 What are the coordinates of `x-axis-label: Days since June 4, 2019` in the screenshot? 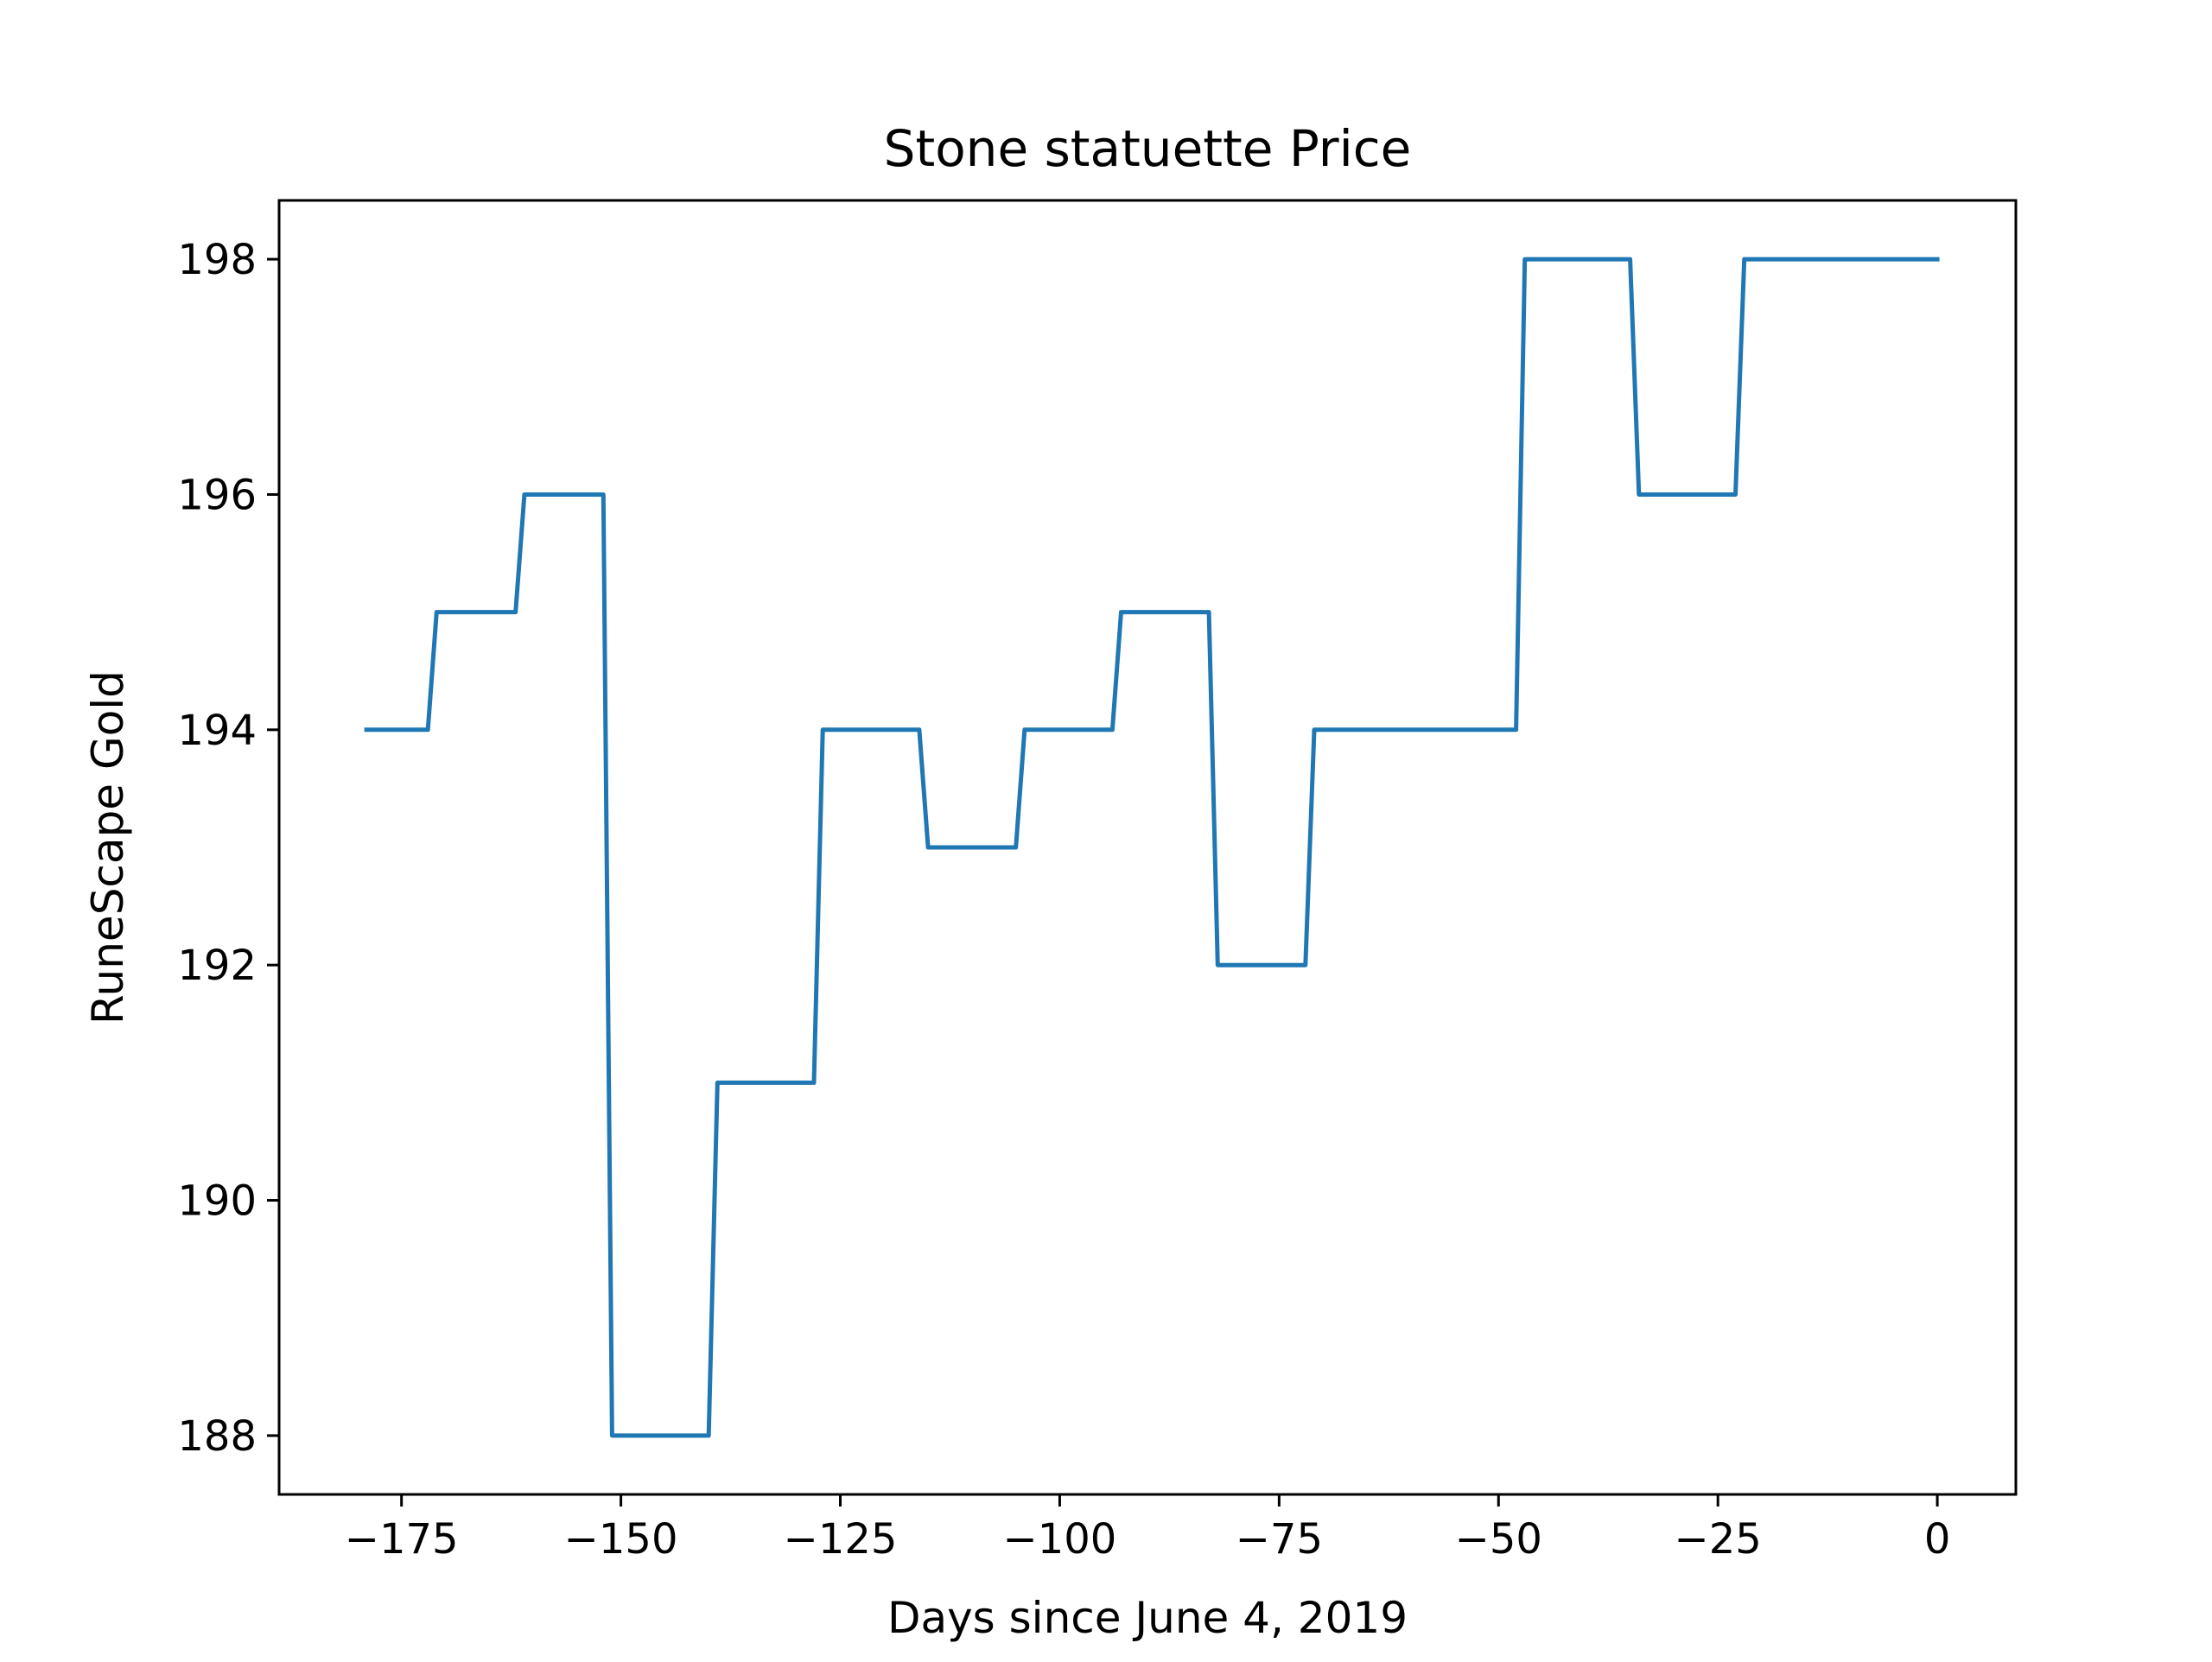 It's located at (1147, 1618).